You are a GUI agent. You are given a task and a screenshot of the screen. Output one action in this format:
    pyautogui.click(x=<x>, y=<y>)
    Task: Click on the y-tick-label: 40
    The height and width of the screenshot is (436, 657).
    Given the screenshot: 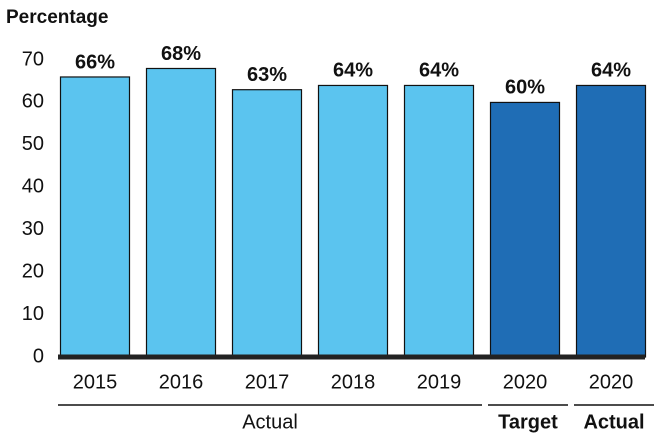 What is the action you would take?
    pyautogui.click(x=33, y=187)
    